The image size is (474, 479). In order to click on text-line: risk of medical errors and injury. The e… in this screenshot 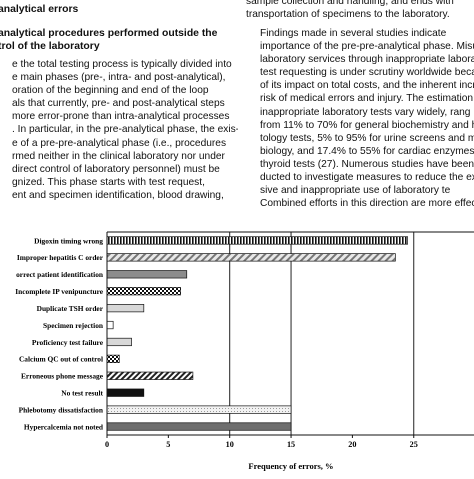, I will do `click(367, 99)`.